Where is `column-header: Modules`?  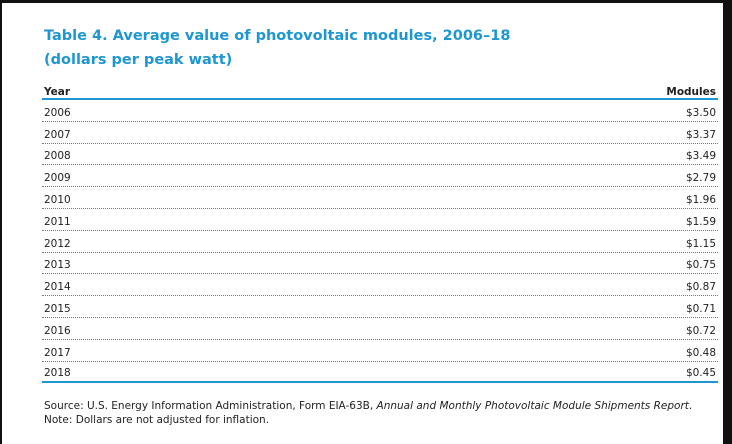 column-header: Modules is located at coordinates (691, 92).